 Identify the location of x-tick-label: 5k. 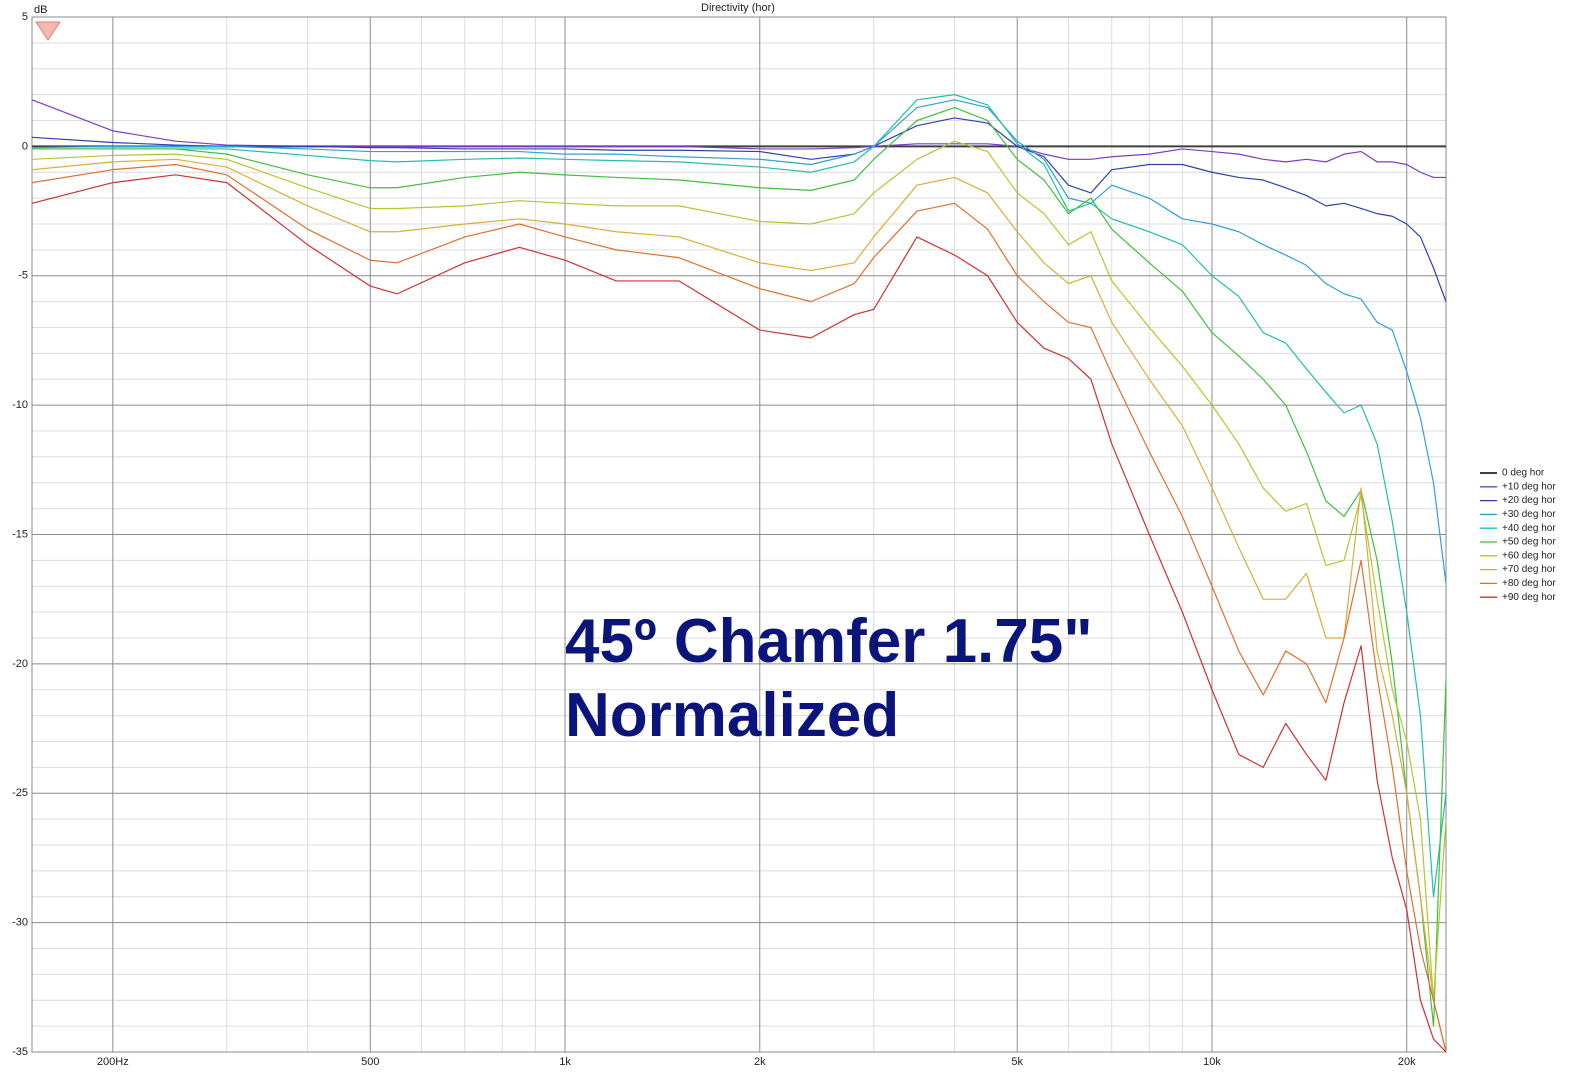
(1017, 1062).